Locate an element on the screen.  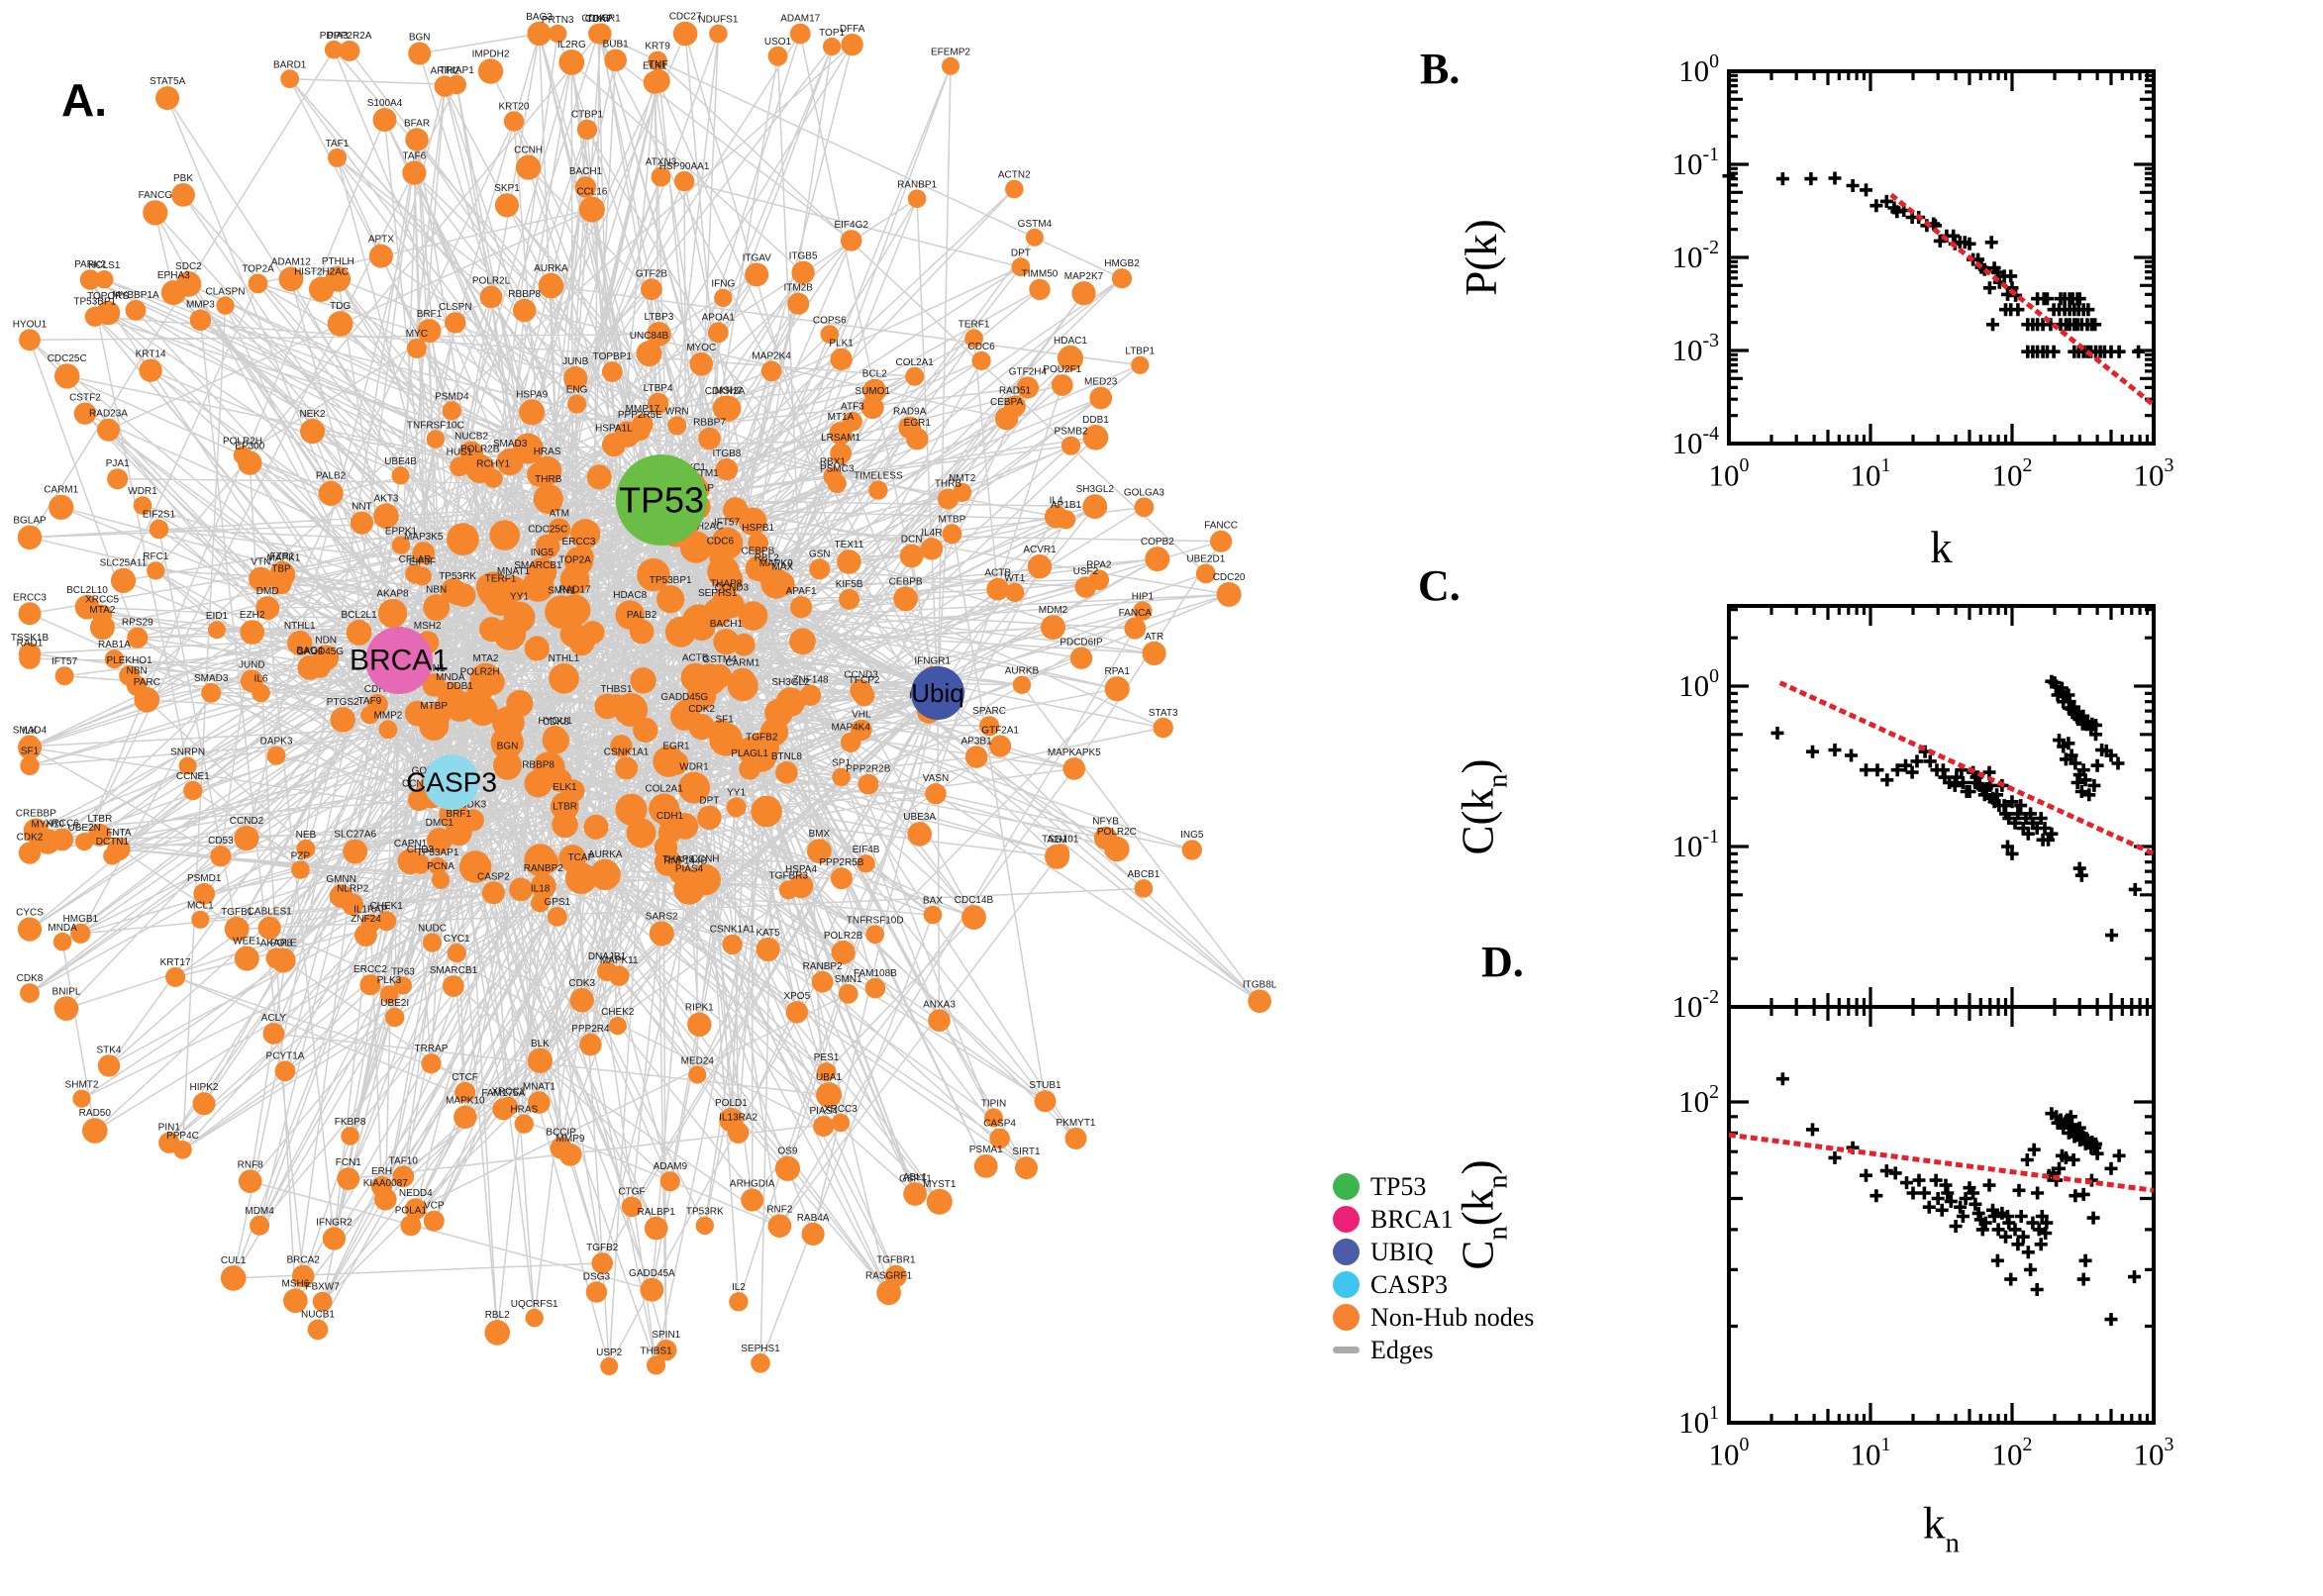
gene-node-label: ING5 is located at coordinates (543, 553).